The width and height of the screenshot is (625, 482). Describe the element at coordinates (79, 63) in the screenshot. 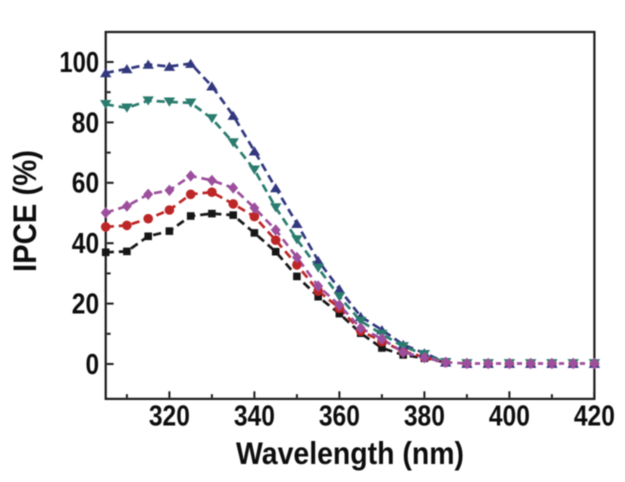

I see `svg-text: 100` at that location.